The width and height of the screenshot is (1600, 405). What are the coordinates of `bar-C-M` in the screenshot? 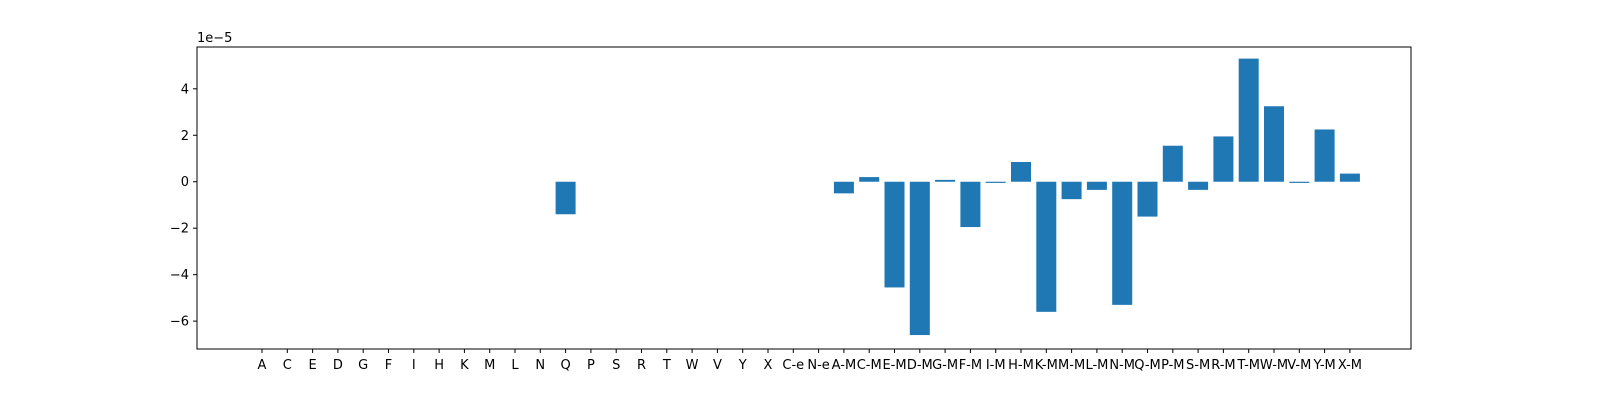 It's located at (869, 179).